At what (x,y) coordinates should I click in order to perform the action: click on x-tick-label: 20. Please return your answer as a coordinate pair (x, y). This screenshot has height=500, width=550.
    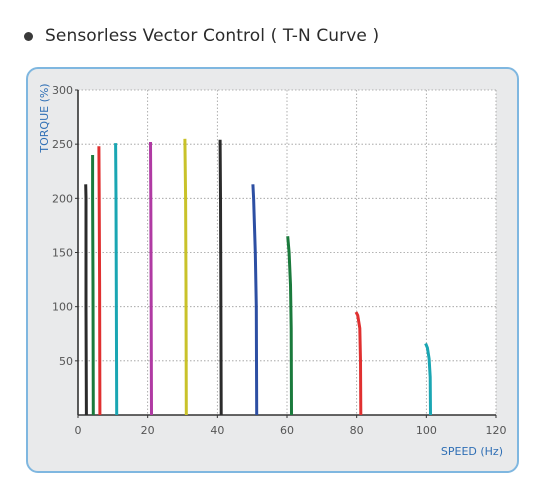
    Looking at the image, I should click on (148, 430).